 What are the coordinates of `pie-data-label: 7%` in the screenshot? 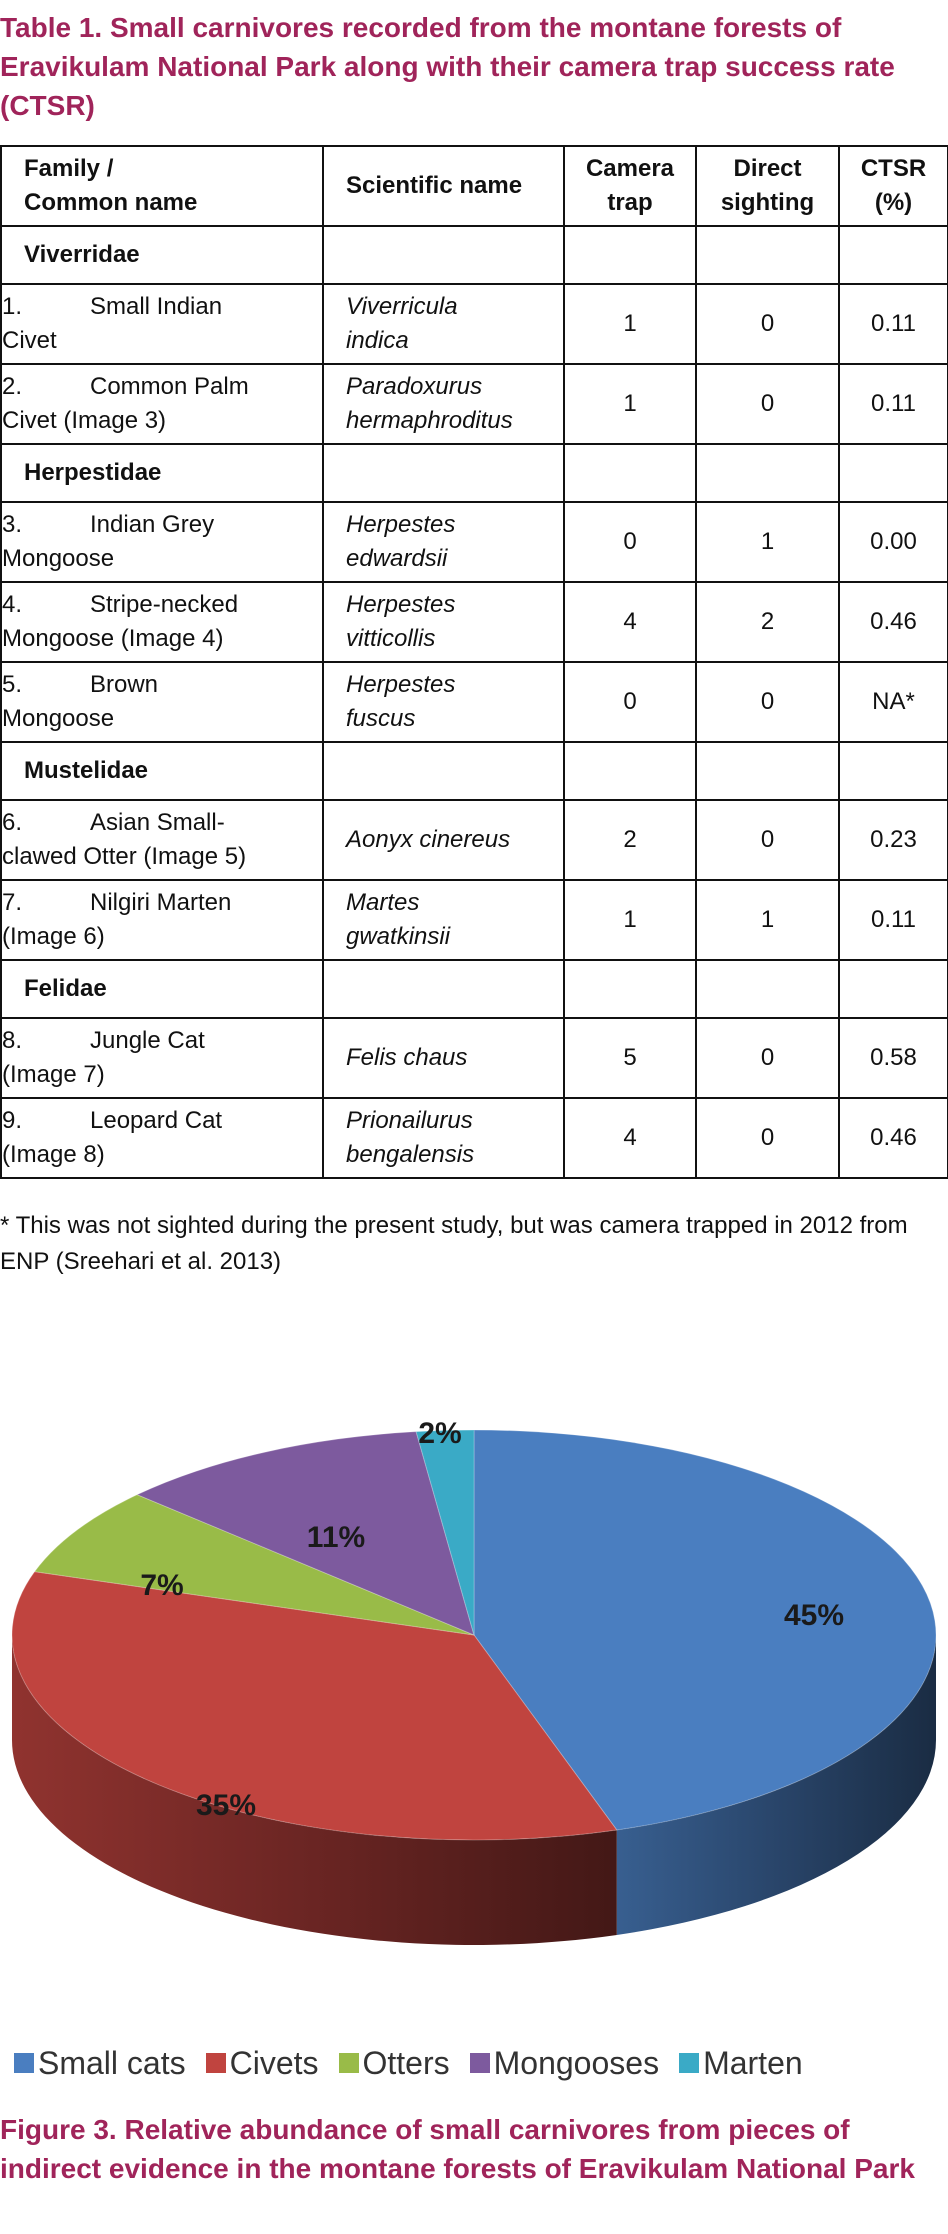 It's located at (161, 1585).